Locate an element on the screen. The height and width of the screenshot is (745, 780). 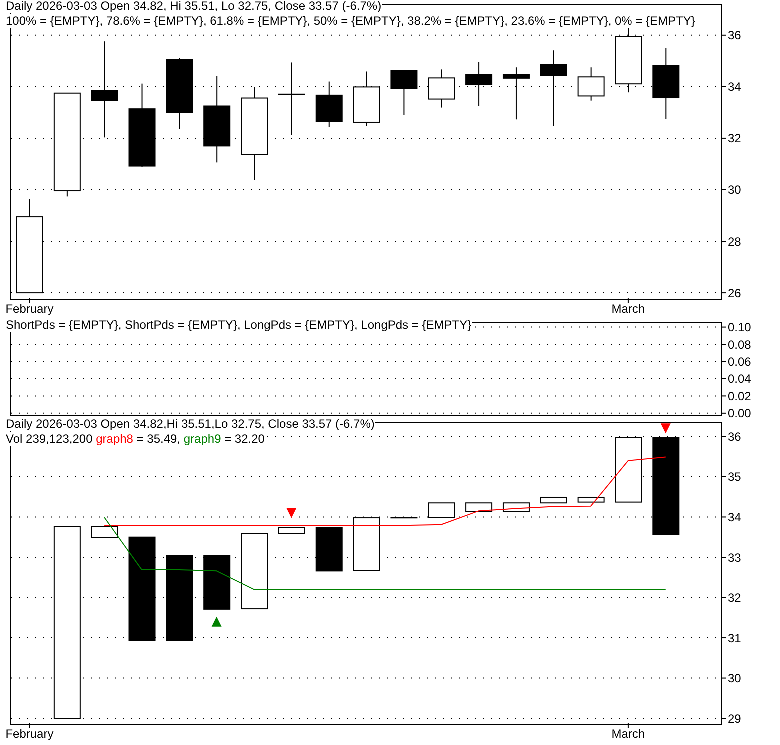
y-tick-label: 0.00 is located at coordinates (740, 413).